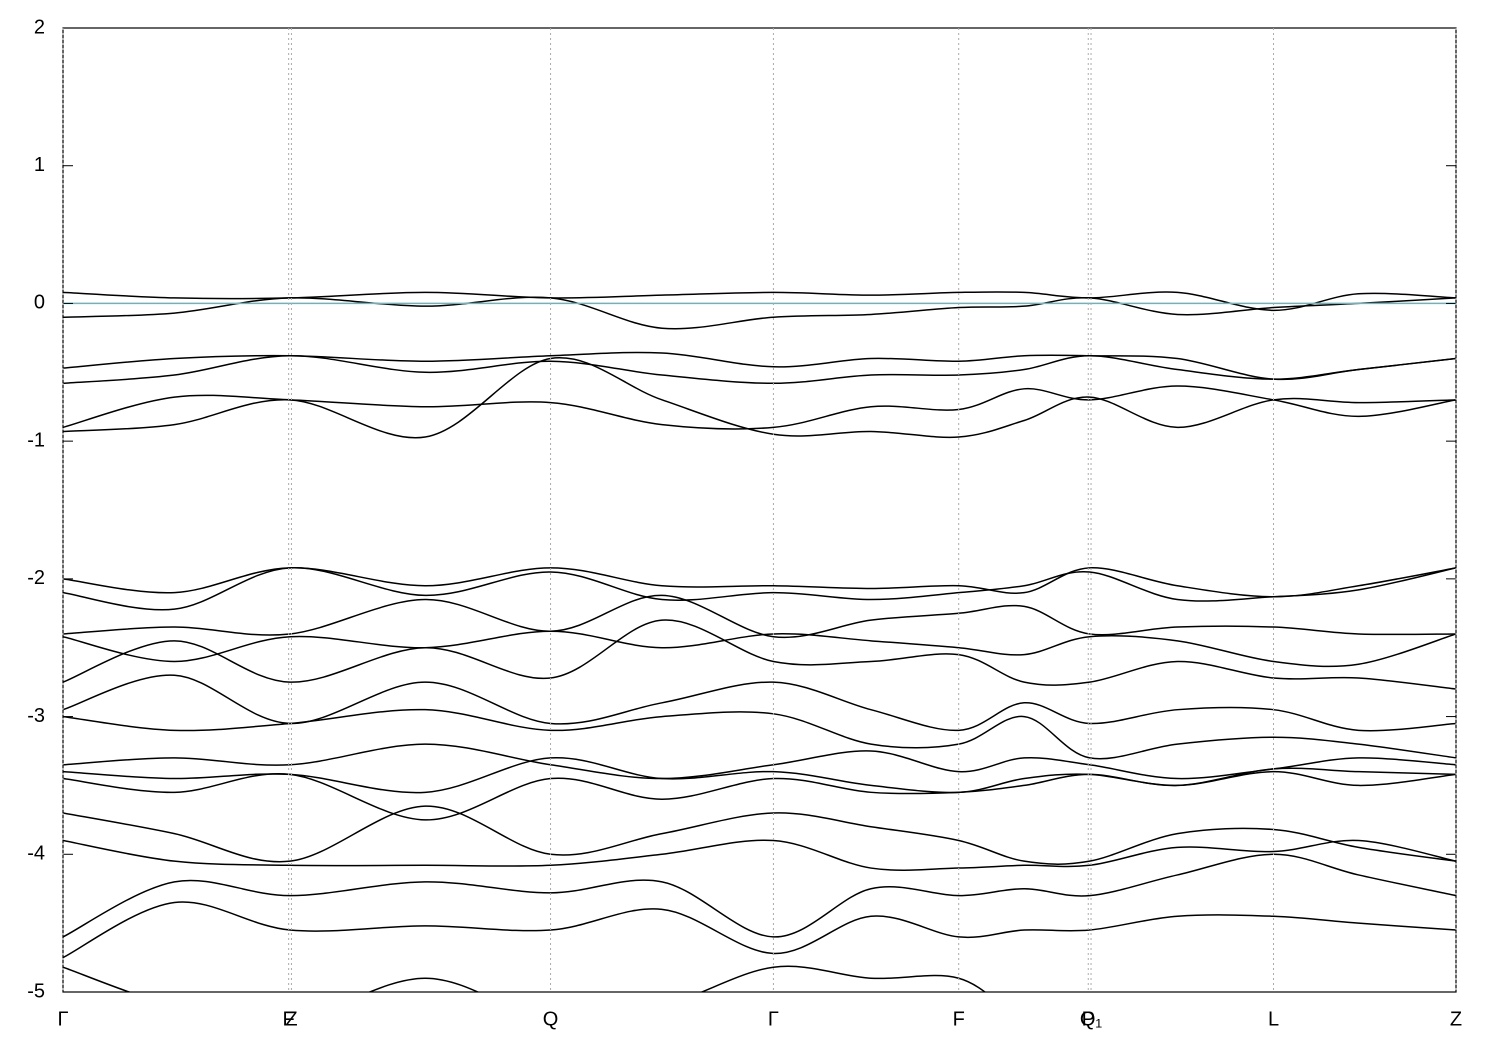 The height and width of the screenshot is (1050, 1500). I want to click on x-tick-label: L, so click(1273, 1019).